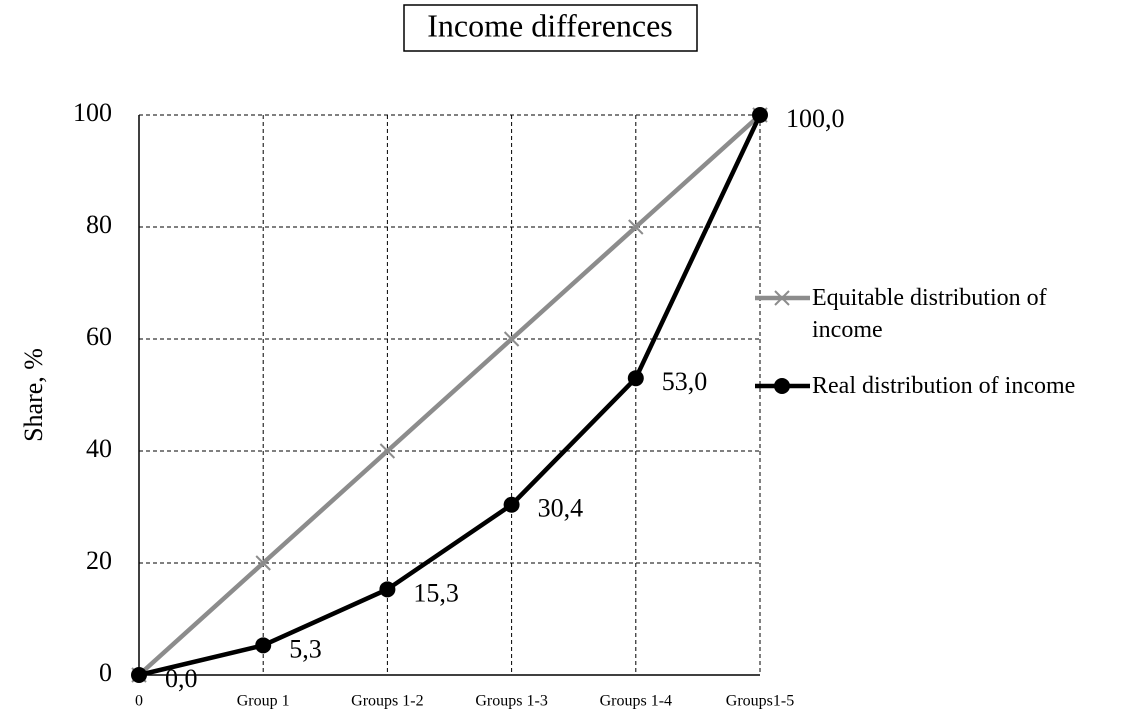 This screenshot has width=1132, height=722. I want to click on y-tick-label: 40, so click(99, 448).